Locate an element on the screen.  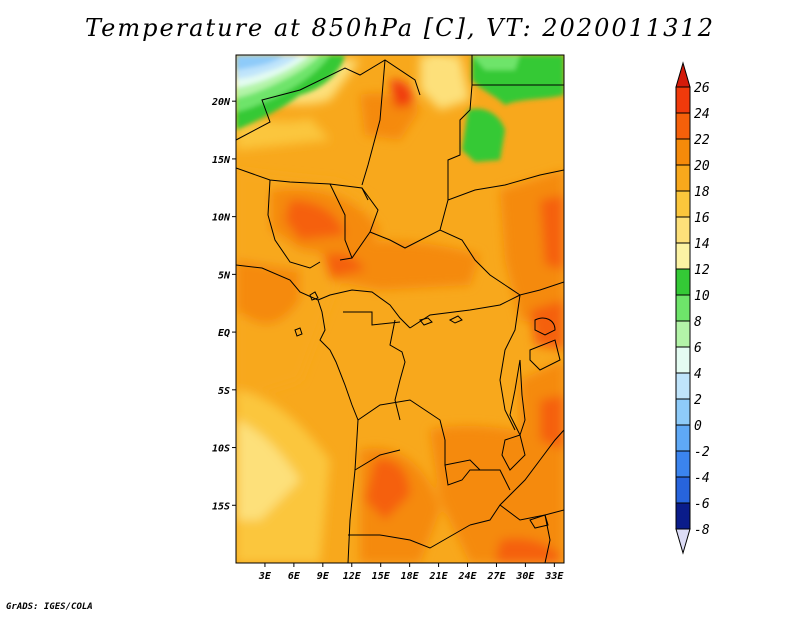
colorbar-top-arrow is located at coordinates (683, 74).